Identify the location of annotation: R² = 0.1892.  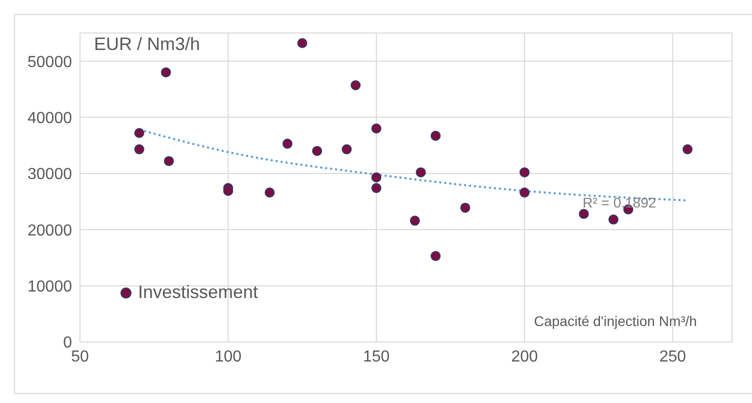
(619, 202).